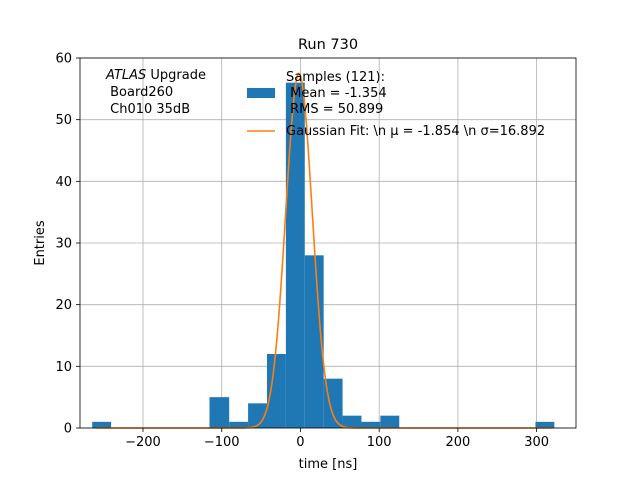  Describe the element at coordinates (457, 442) in the screenshot. I see `x-tick-label: 200` at that location.